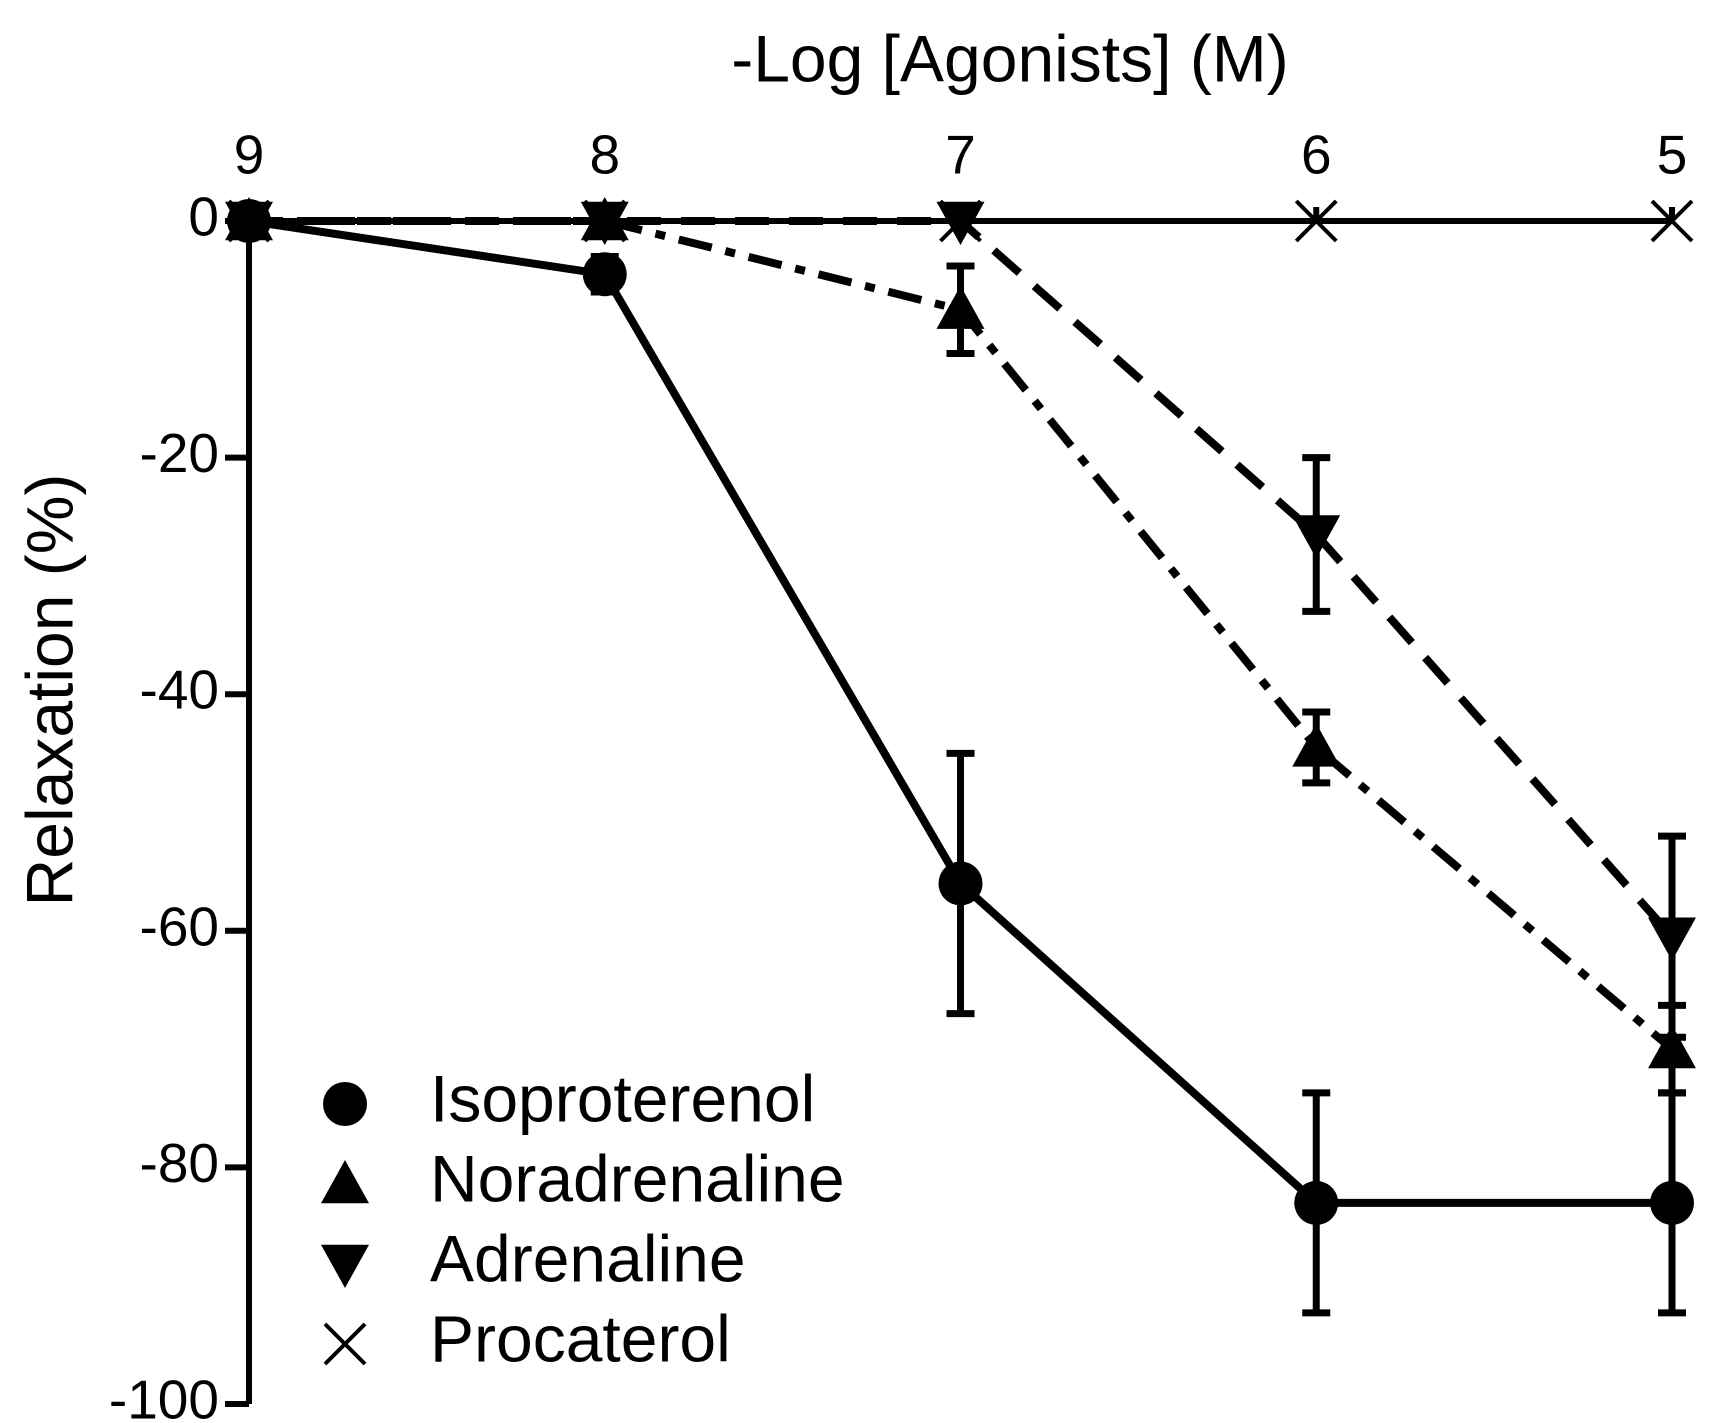 Image resolution: width=1714 pixels, height=1423 pixels. I want to click on x-tick-label: 9, so click(249, 155).